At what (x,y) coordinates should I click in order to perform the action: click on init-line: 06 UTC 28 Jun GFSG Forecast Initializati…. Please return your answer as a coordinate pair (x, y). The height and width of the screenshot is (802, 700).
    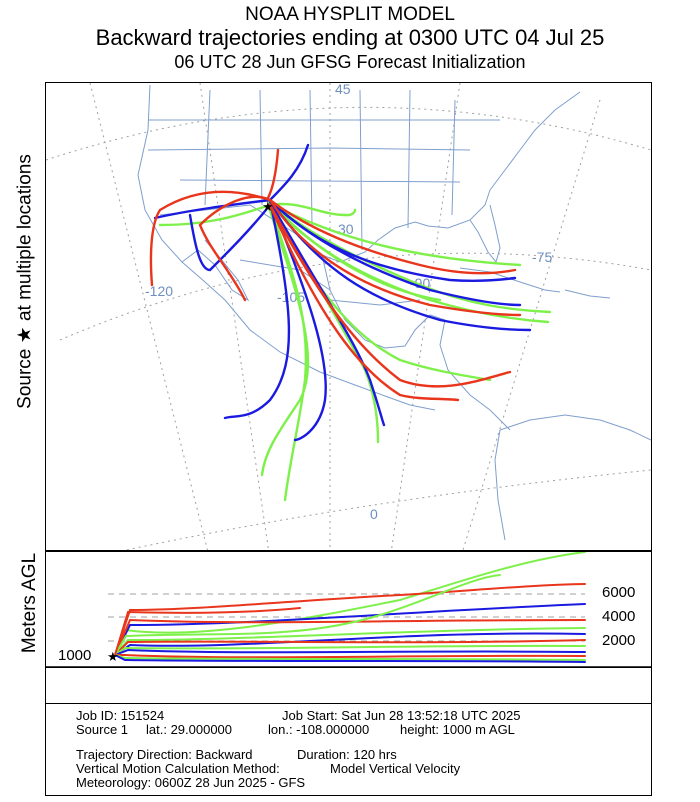
    Looking at the image, I should click on (350, 62).